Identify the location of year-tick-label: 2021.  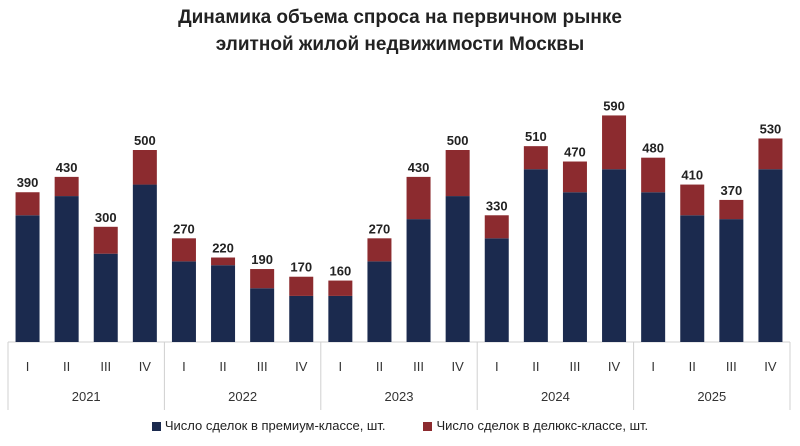
(86, 396).